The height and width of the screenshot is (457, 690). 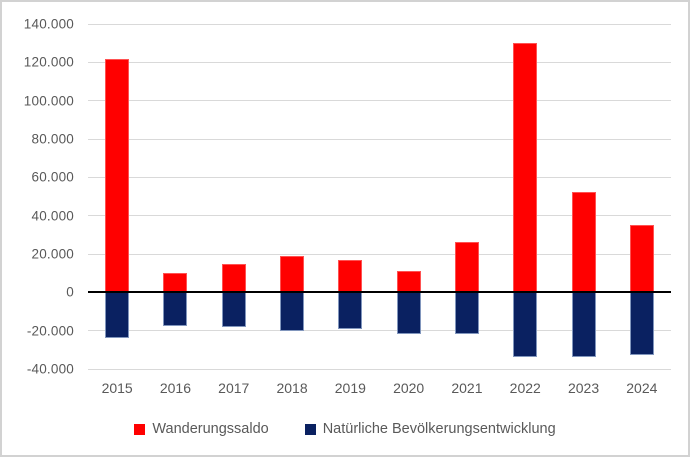 What do you see at coordinates (233, 278) in the screenshot?
I see `bar-wanderungssaldo-2017` at bounding box center [233, 278].